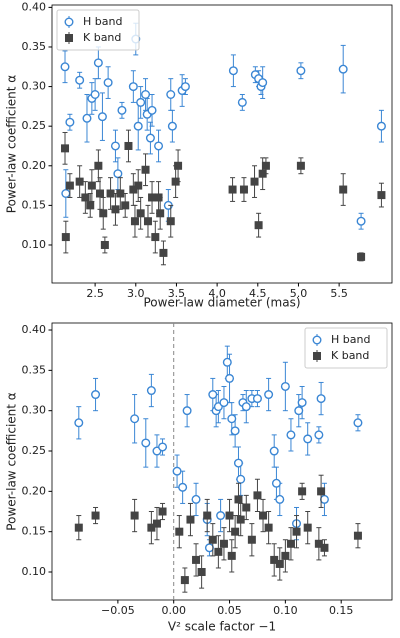 This screenshot has width=400, height=638. What do you see at coordinates (136, 293) in the screenshot?
I see `x-tick-label: 3.0` at bounding box center [136, 293].